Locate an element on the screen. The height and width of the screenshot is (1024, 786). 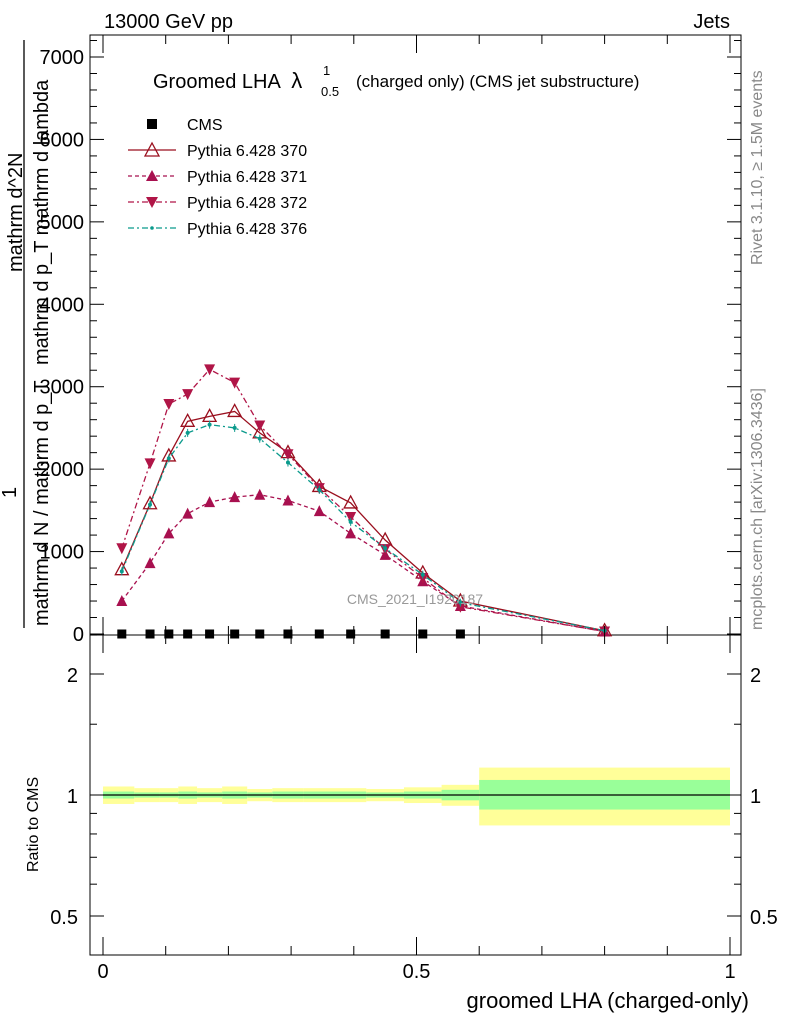
plot-title-rest: (charged only) (CMS jet substructure) is located at coordinates (497, 81).